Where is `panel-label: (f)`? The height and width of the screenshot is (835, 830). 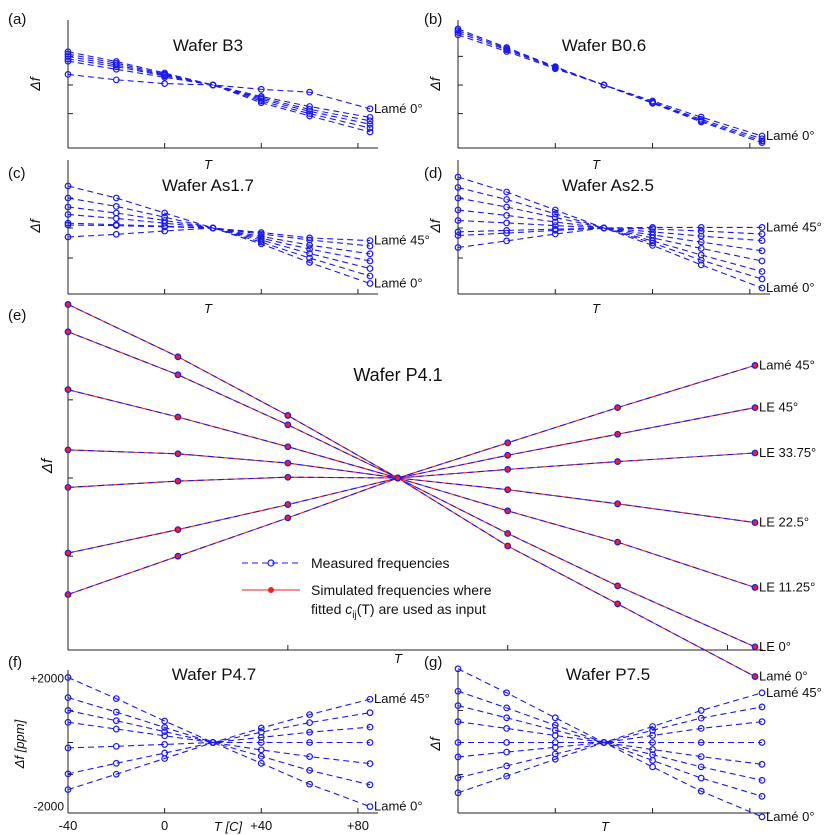
panel-label: (f) is located at coordinates (15, 662).